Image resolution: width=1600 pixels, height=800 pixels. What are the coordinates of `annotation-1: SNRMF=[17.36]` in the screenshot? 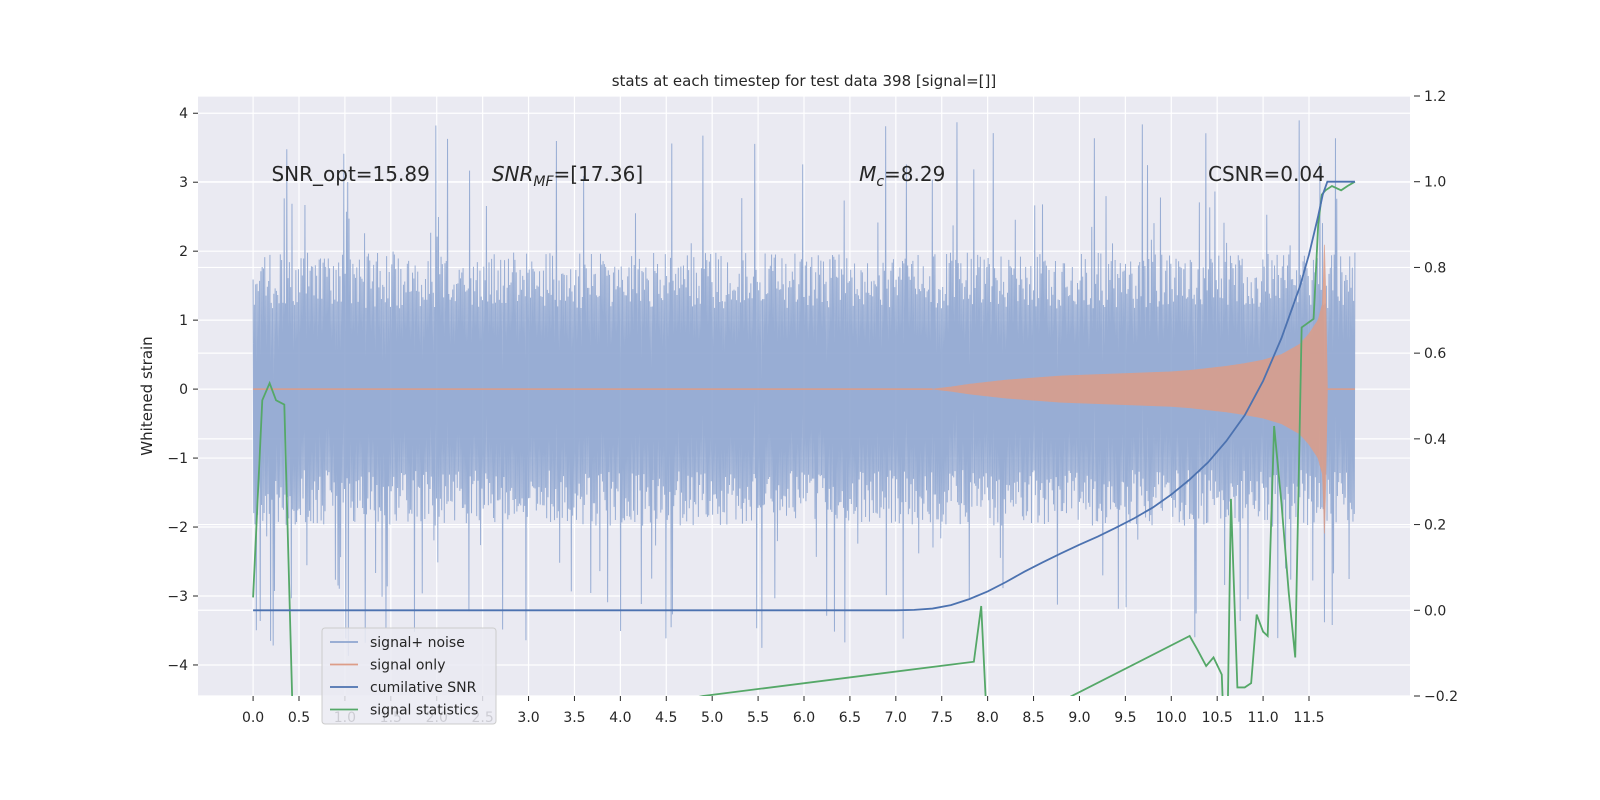 It's located at (567, 176).